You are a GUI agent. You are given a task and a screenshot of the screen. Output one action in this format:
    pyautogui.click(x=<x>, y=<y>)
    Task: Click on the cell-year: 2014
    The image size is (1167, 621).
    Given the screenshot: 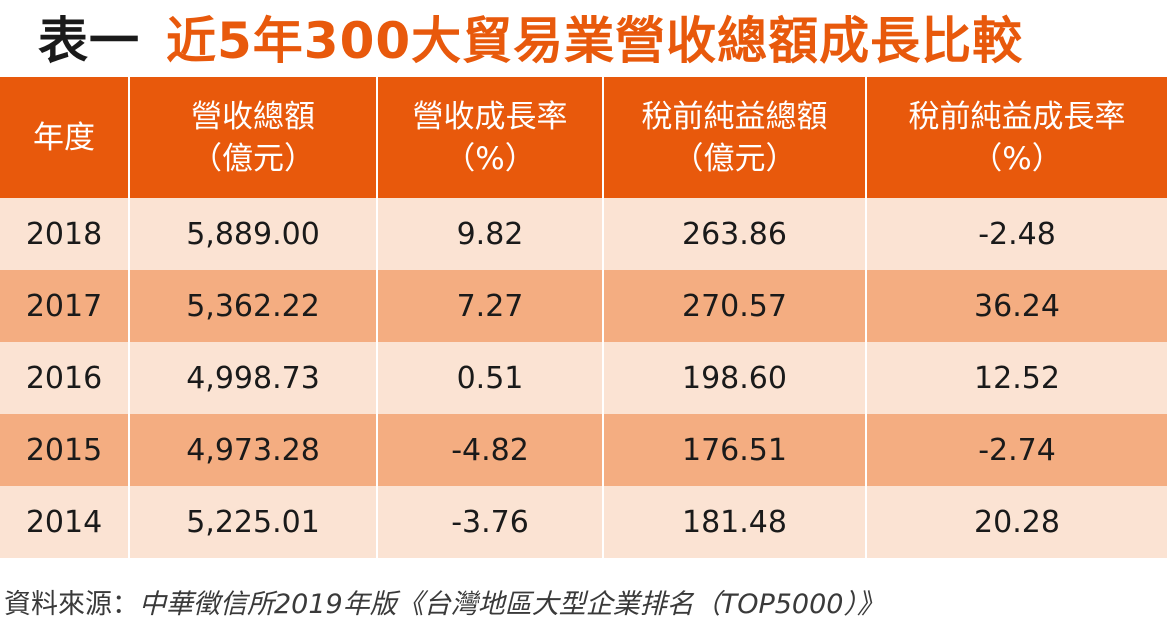 What is the action you would take?
    pyautogui.click(x=64, y=522)
    